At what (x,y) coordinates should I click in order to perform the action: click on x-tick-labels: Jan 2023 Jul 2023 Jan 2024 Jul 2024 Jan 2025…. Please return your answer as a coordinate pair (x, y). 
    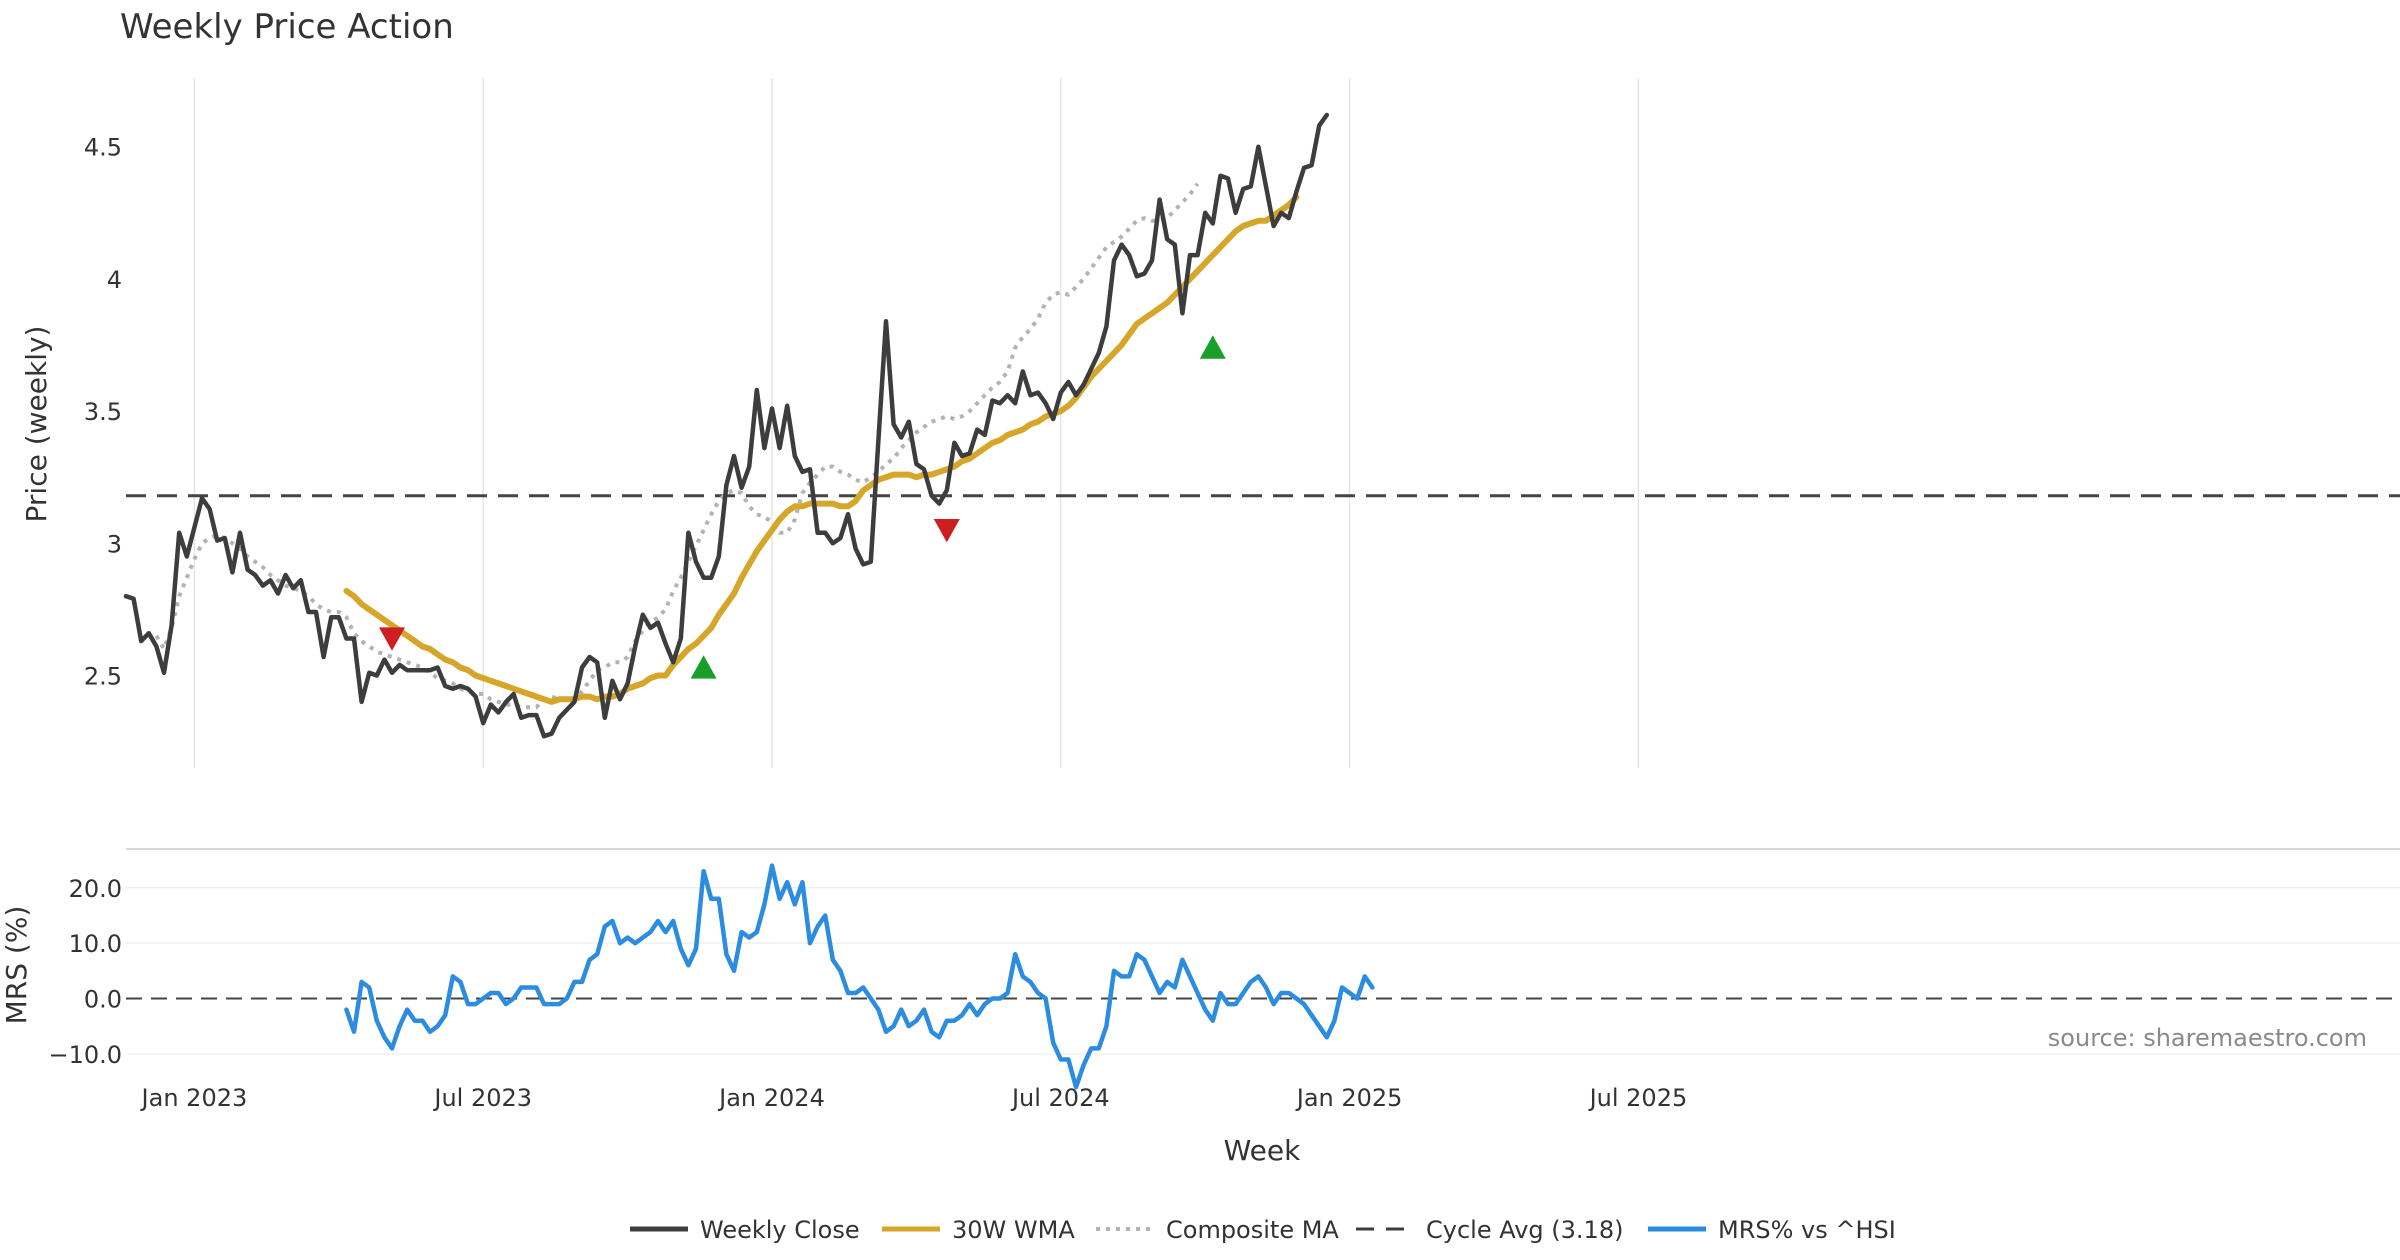
    Looking at the image, I should click on (914, 1098).